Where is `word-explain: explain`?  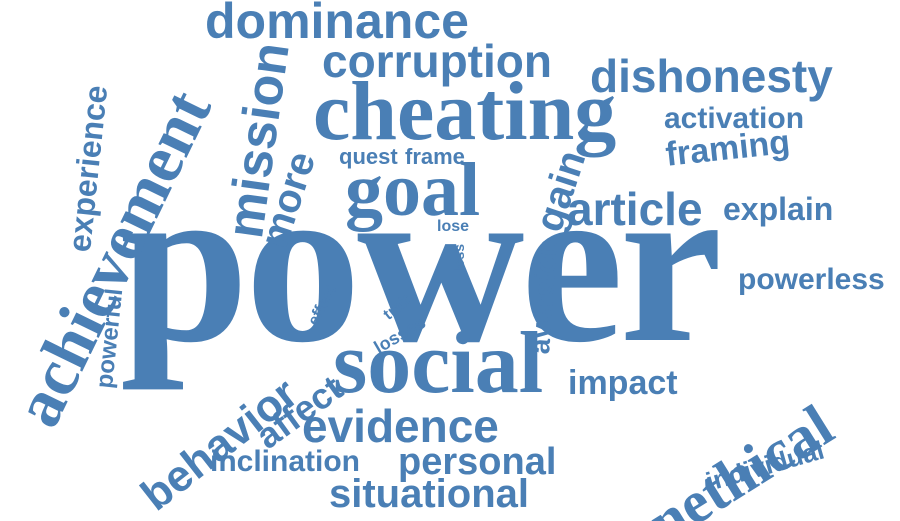
word-explain: explain is located at coordinates (778, 209).